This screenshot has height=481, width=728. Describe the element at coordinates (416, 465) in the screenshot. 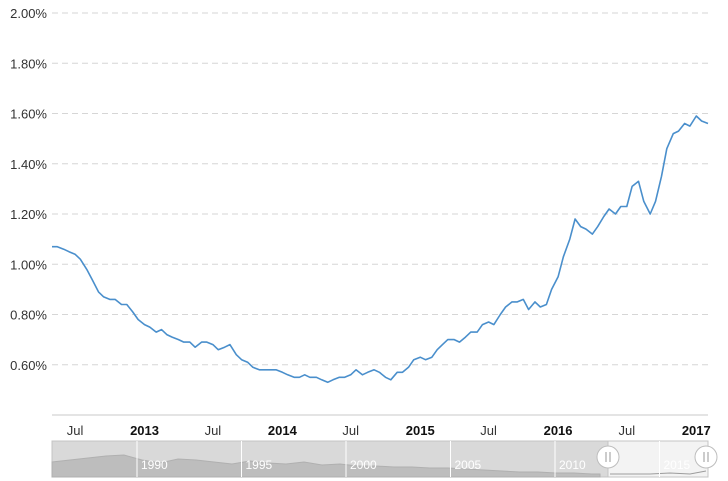

I see `navigator-labels: 1990 1995 2000 2005 2010 2015` at that location.